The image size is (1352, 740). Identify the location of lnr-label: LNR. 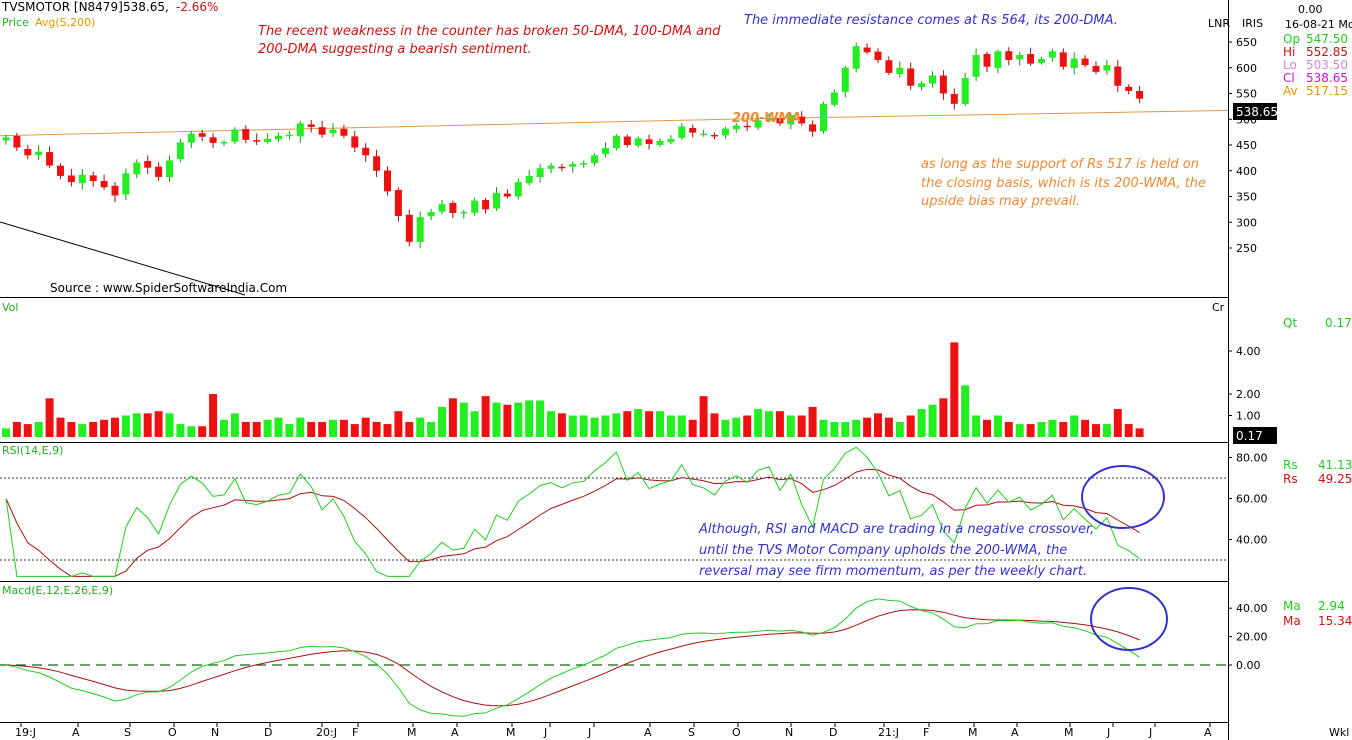
(1219, 23).